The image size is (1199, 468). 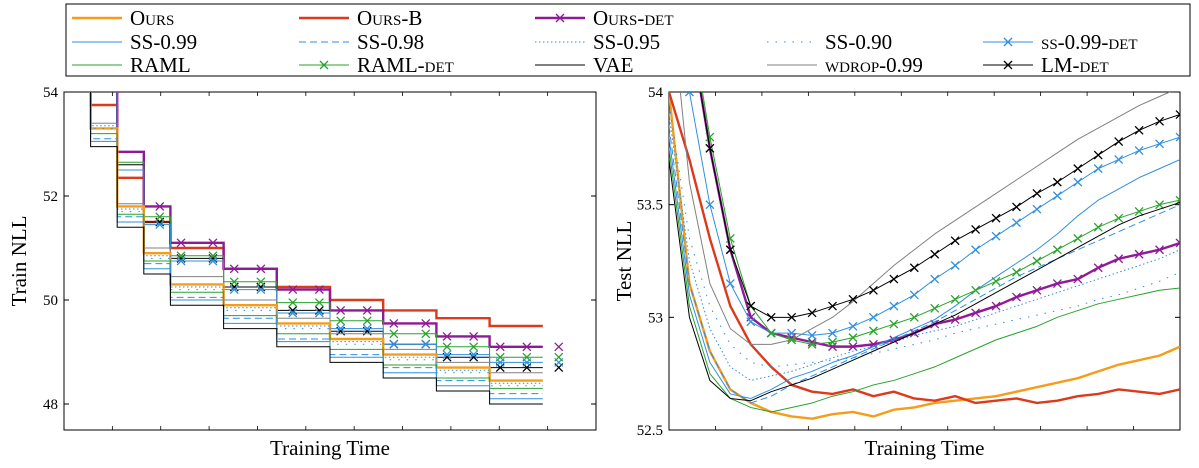 What do you see at coordinates (1075, 65) in the screenshot?
I see `legend-label: LM-det` at bounding box center [1075, 65].